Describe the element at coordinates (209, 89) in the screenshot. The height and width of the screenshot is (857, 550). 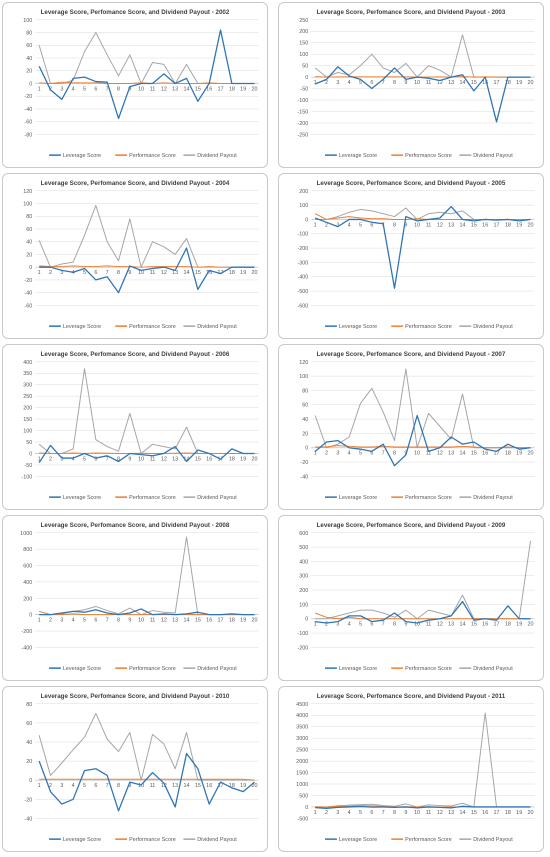
I see `x-tick-label: 16` at that location.